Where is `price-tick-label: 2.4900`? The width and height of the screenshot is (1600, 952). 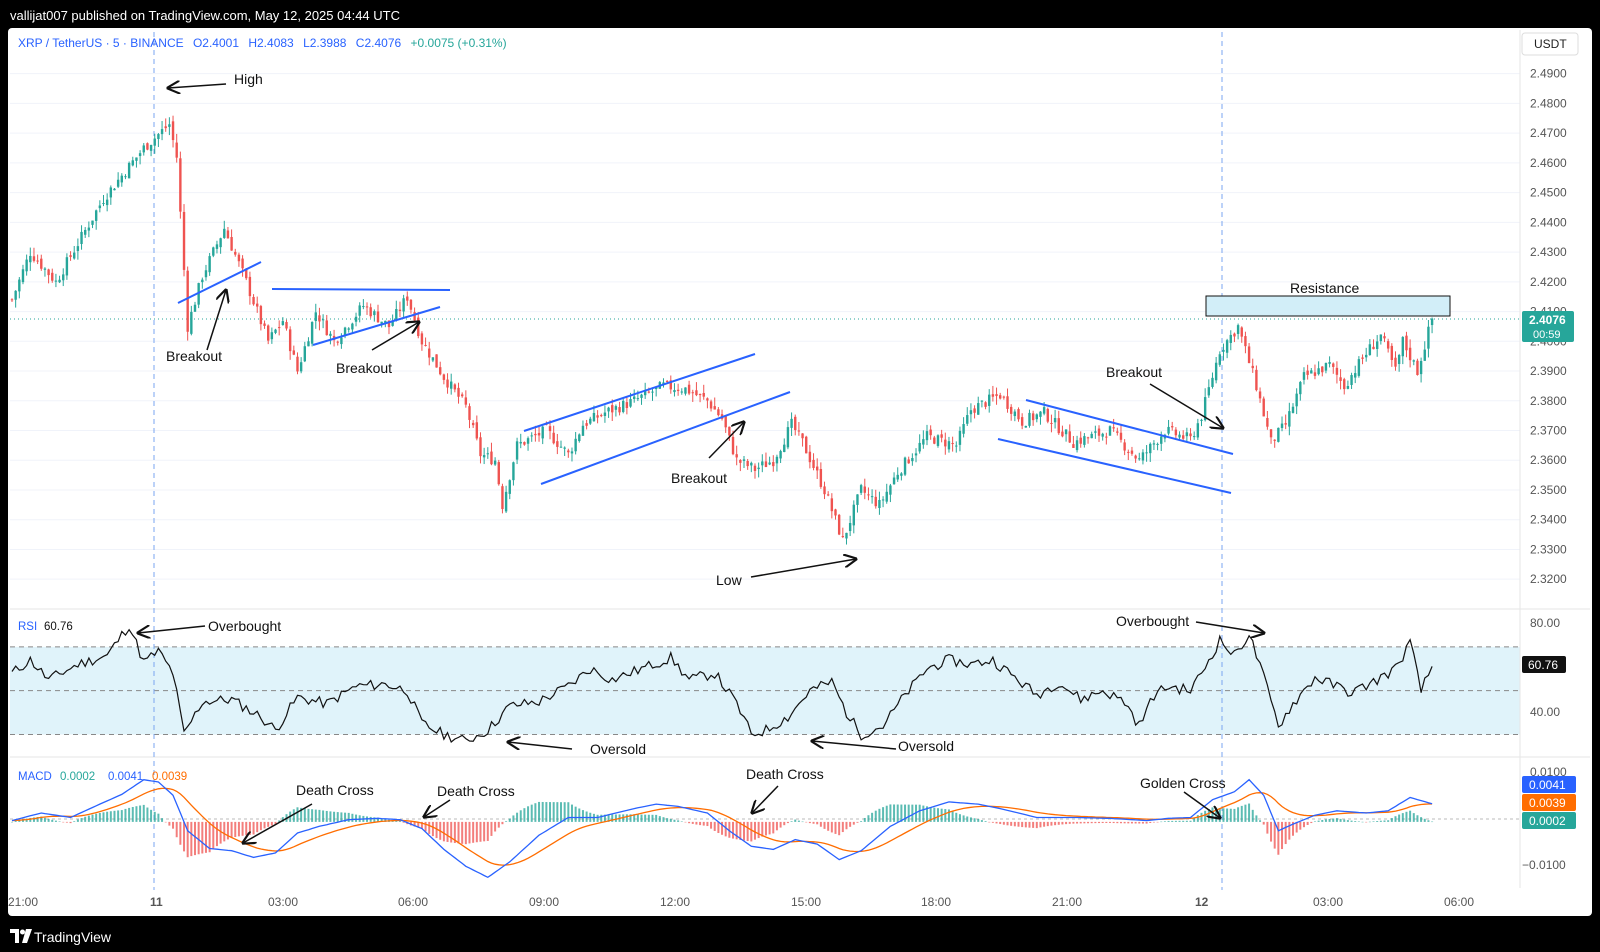
price-tick-label: 2.4900 is located at coordinates (1548, 74).